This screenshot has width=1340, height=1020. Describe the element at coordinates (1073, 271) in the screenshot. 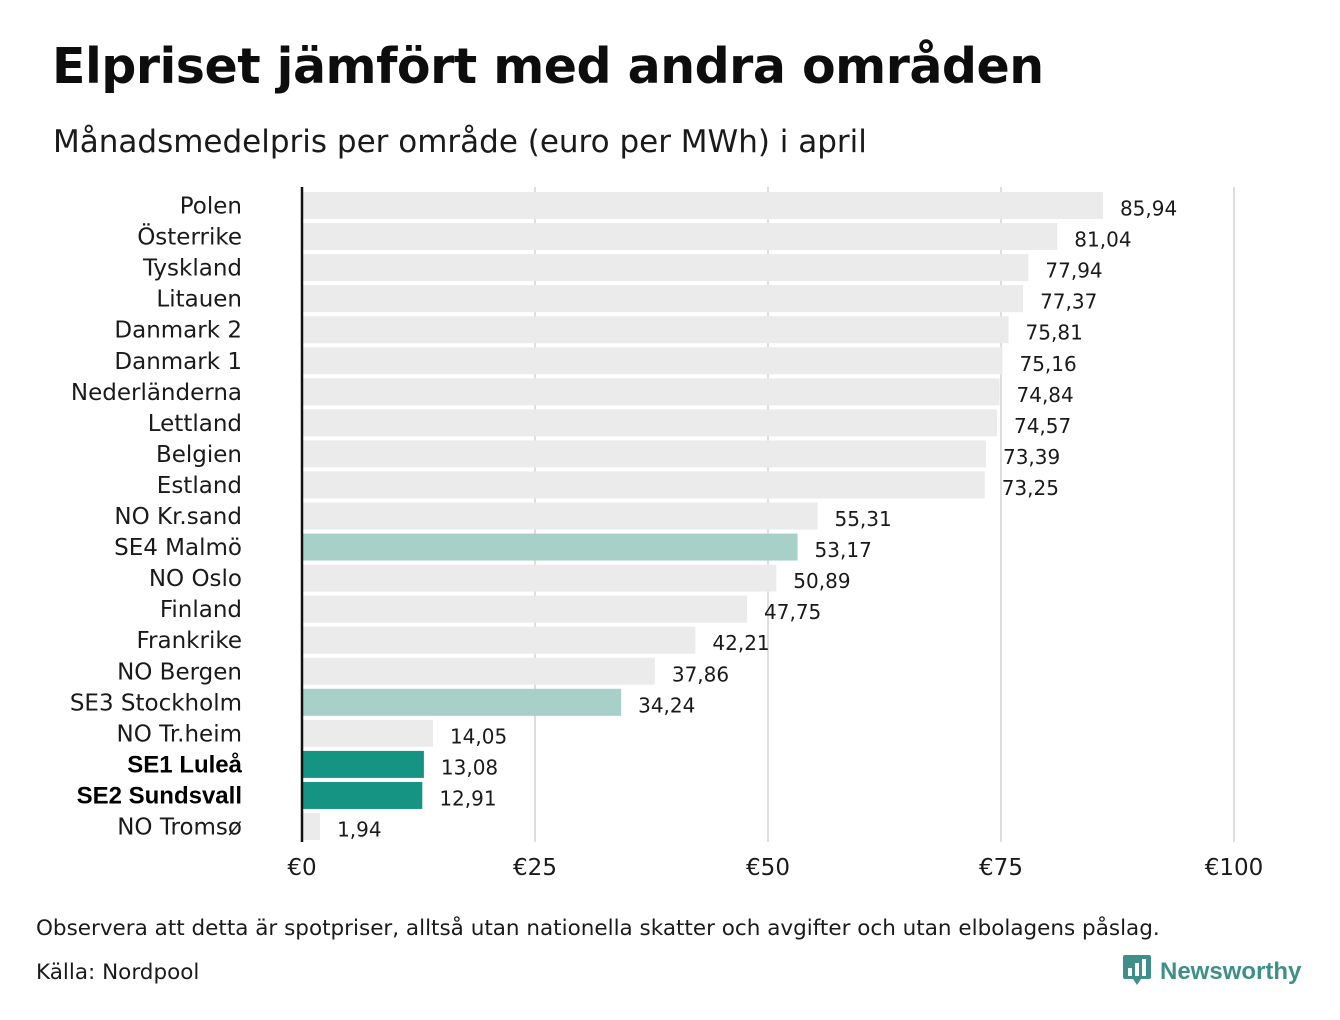

I see `value-label: 77,94` at that location.